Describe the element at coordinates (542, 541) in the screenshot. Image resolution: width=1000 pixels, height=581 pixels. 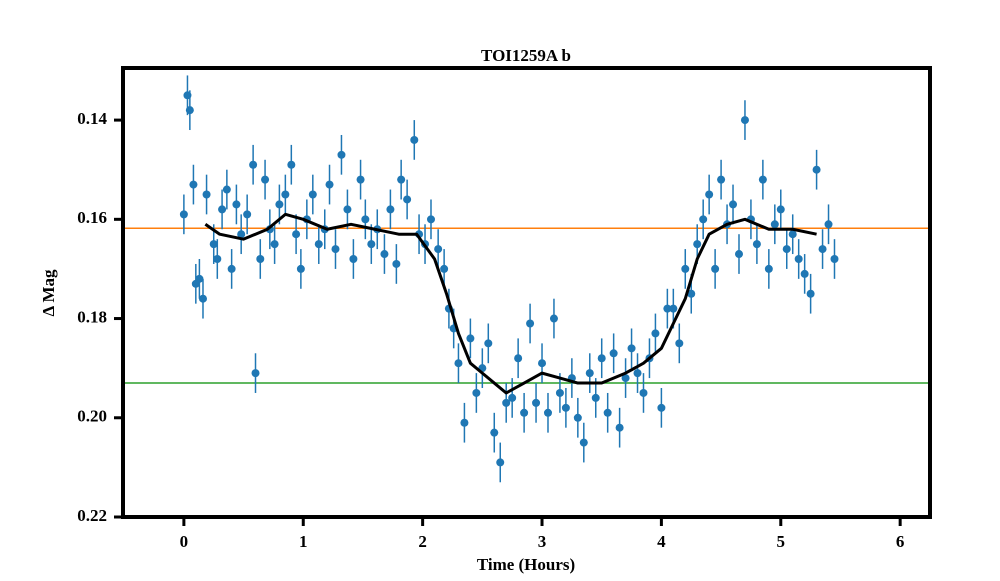
I see `x-tick-label: 3` at that location.